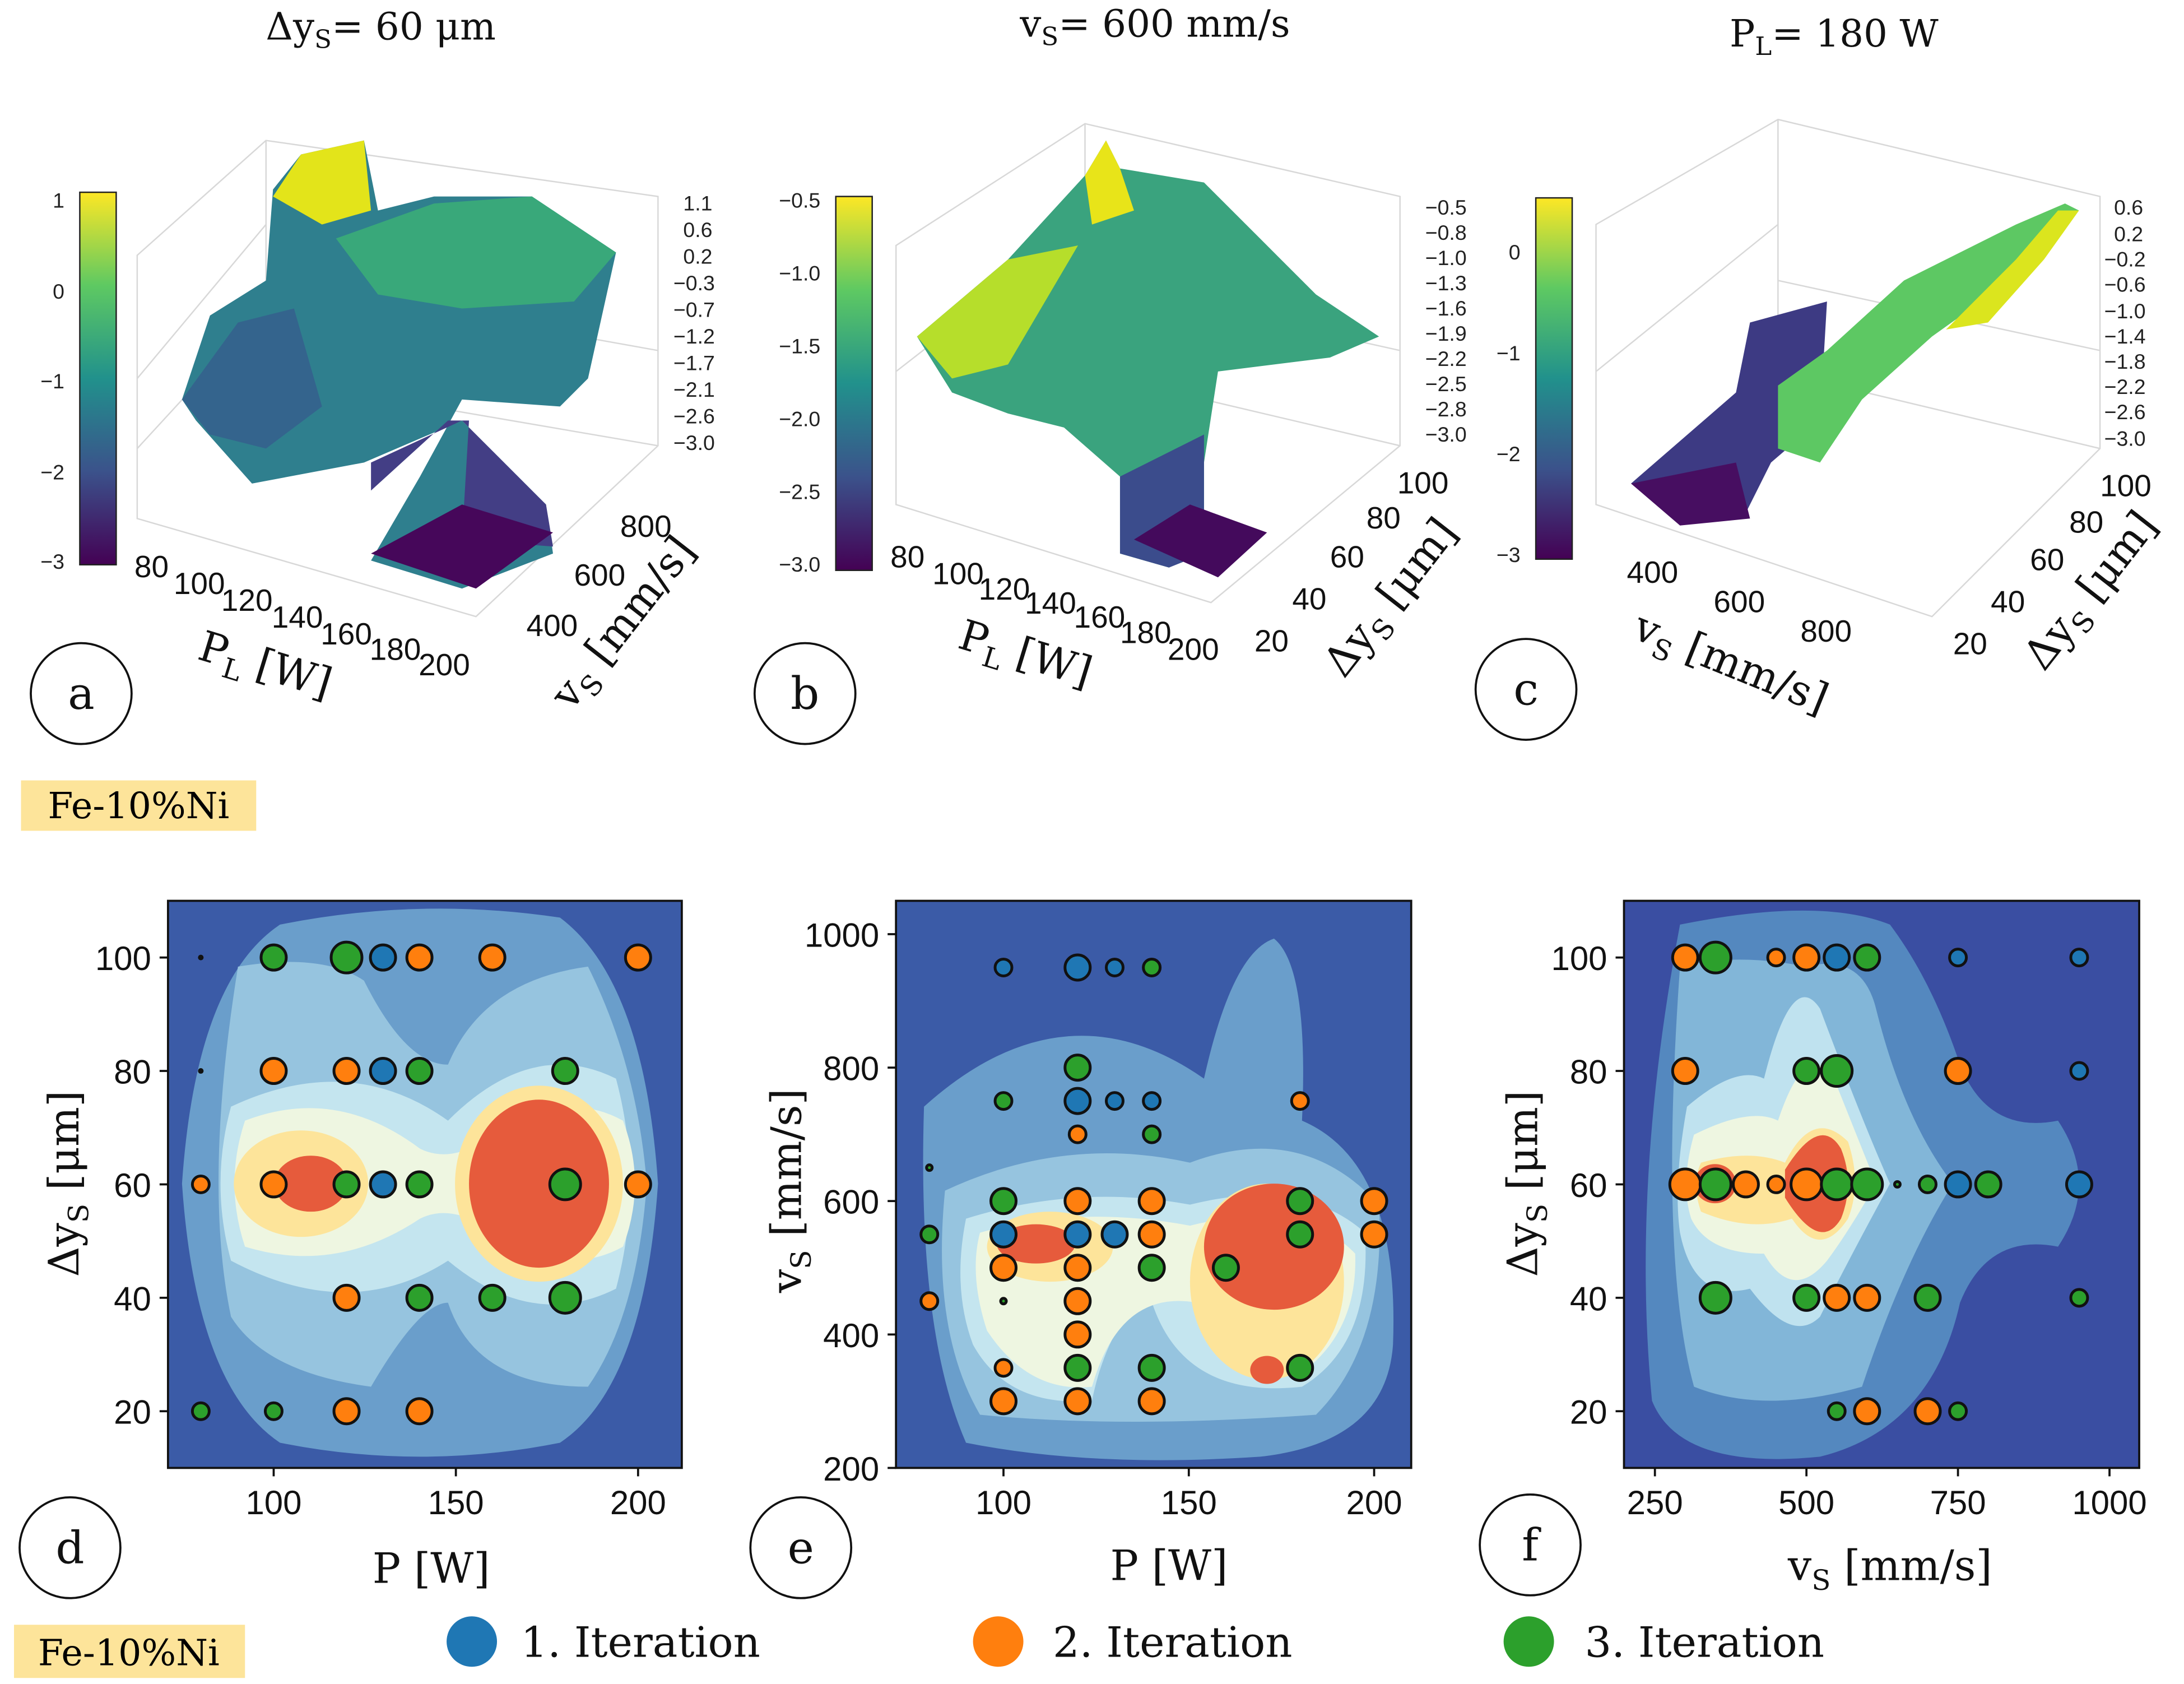 This screenshot has height=1684, width=2184. What do you see at coordinates (67, 1184) in the screenshot?
I see `y-axis-label-d: ΔyS [μm]` at bounding box center [67, 1184].